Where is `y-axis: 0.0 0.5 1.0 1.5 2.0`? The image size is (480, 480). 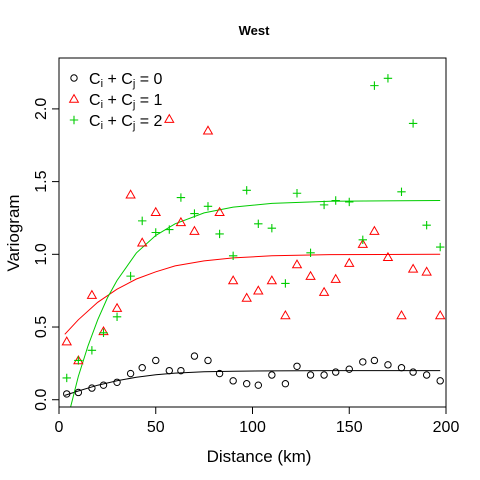 y-axis: 0.0 0.5 1.0 1.5 2.0 is located at coordinates (46, 254).